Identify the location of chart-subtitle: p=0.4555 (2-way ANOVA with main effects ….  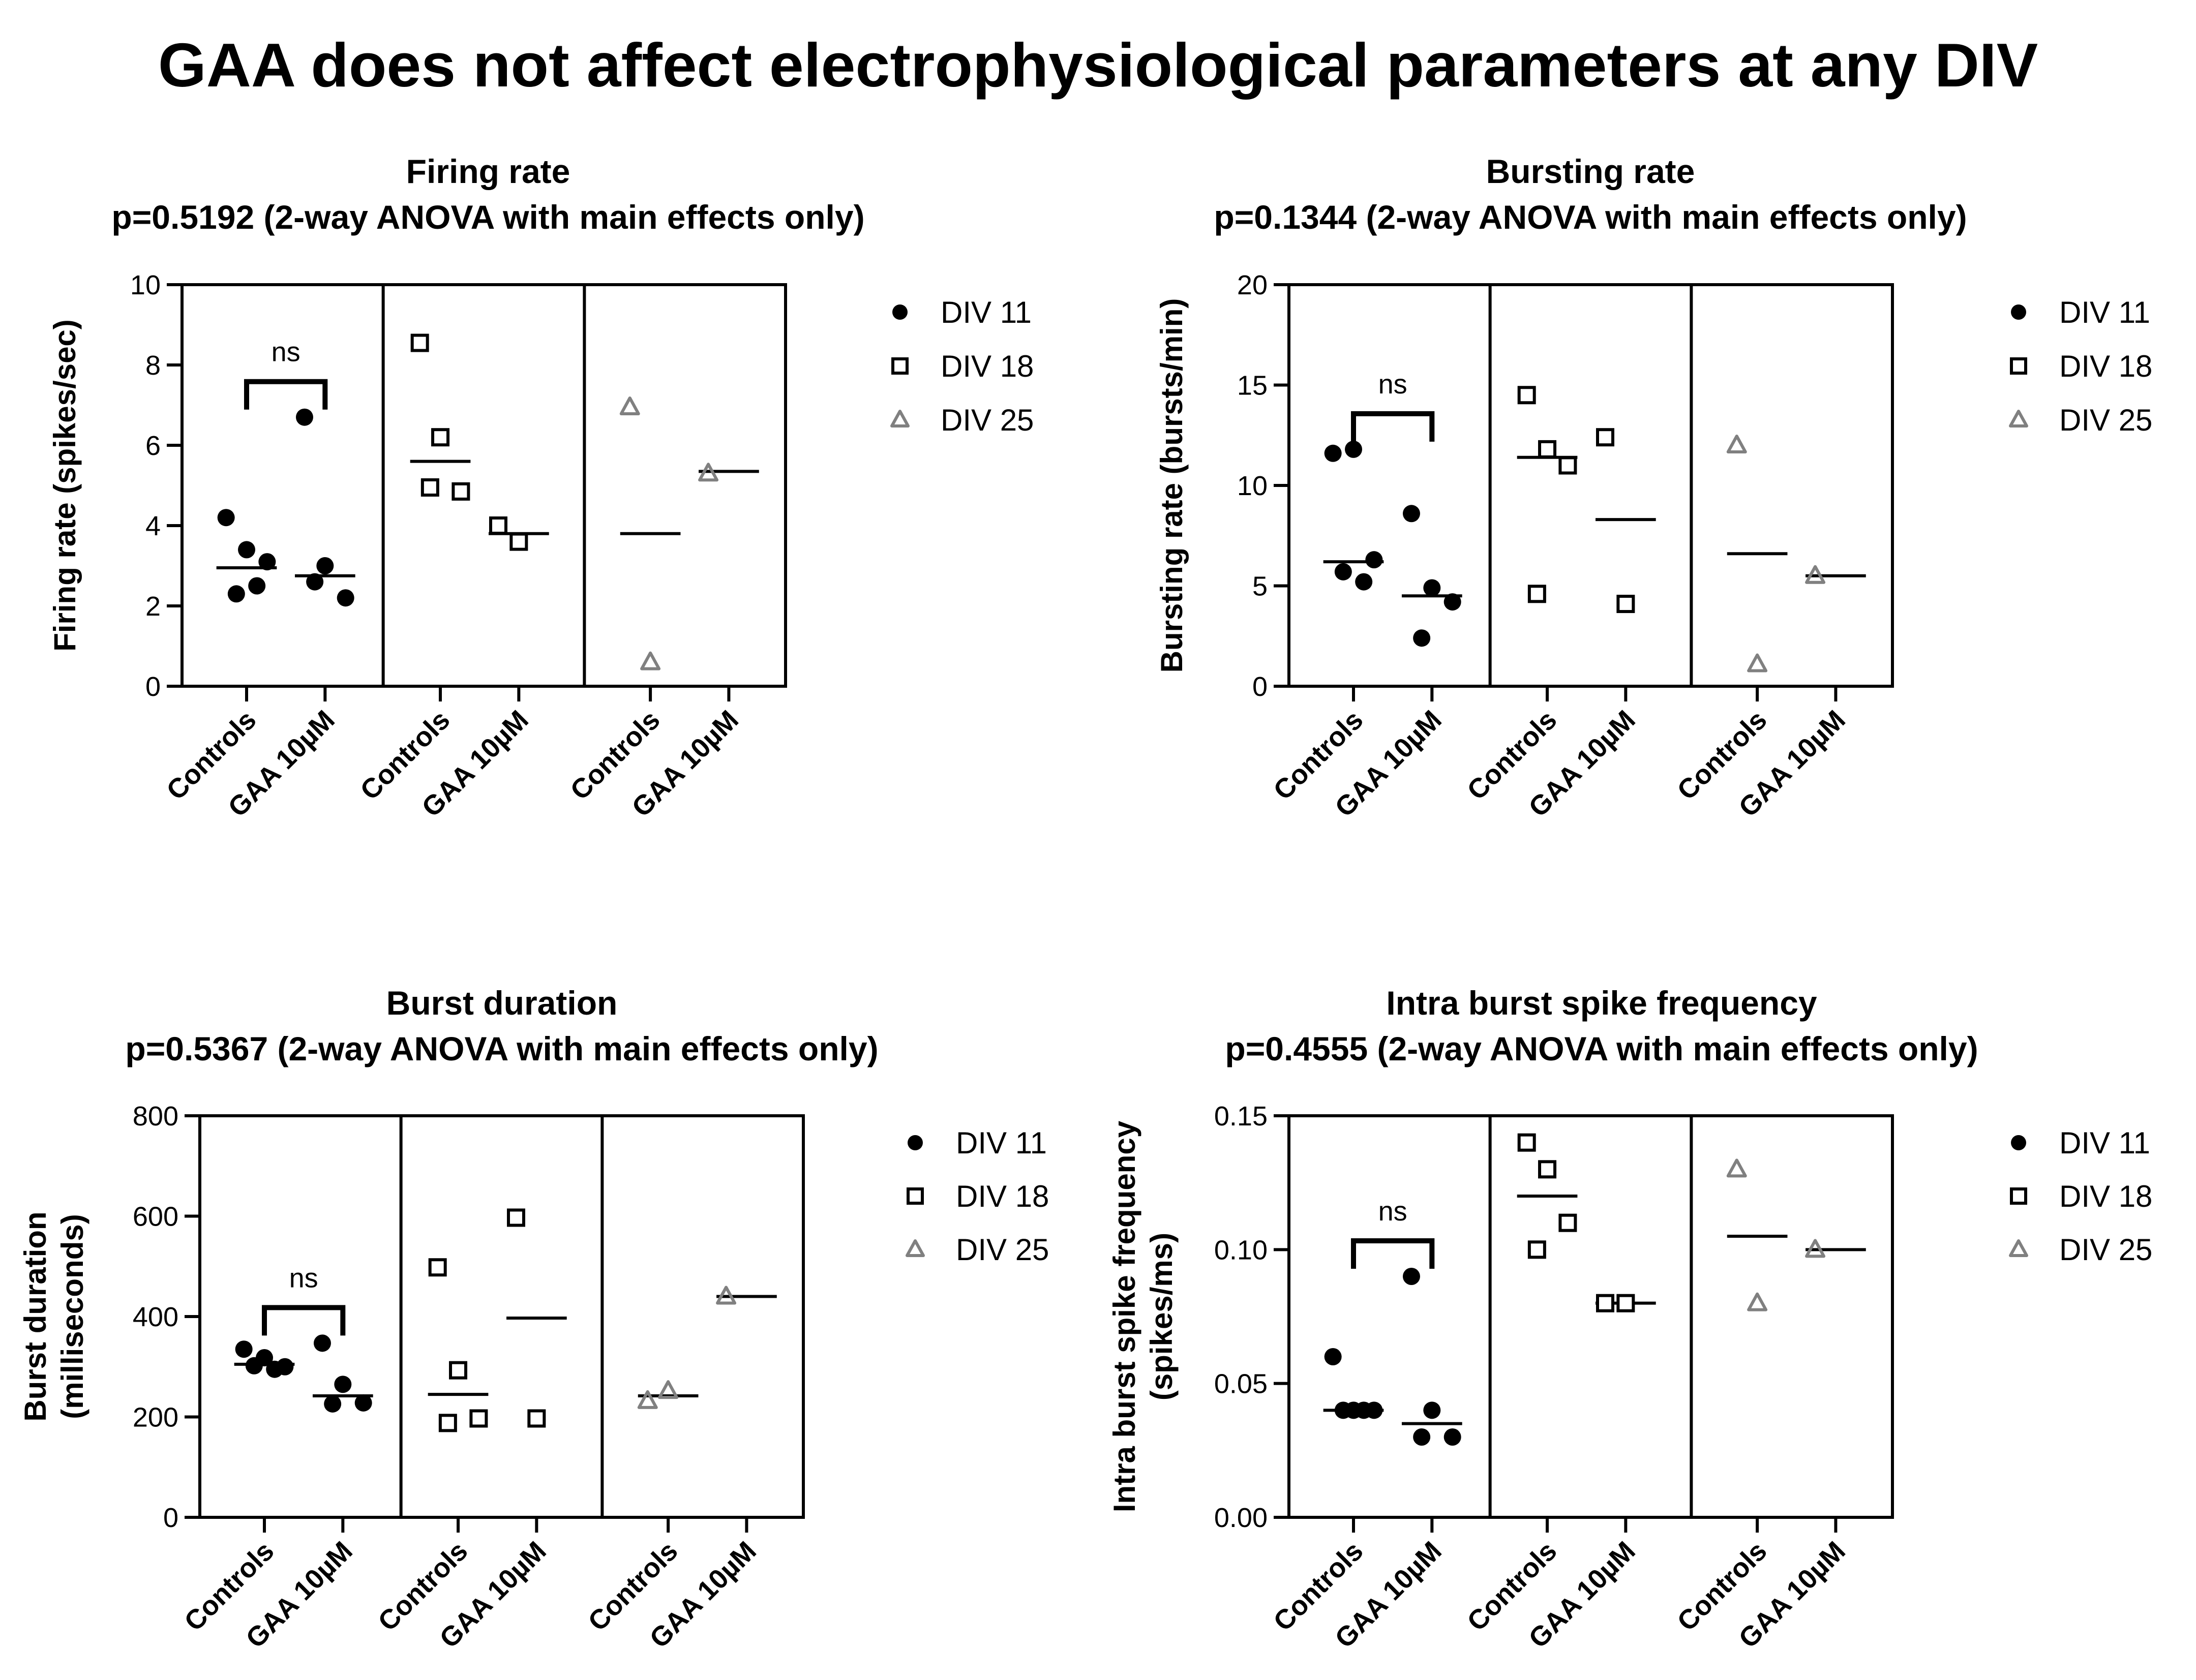
(1601, 1048).